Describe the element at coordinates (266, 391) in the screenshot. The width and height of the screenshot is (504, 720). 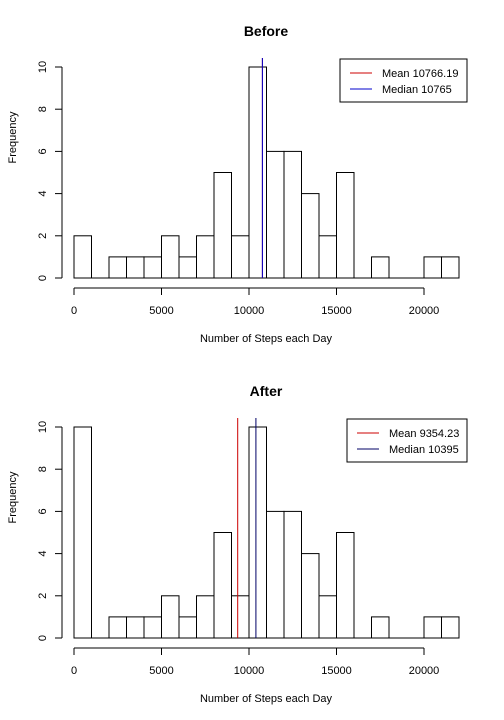
I see `chart-title: After` at that location.